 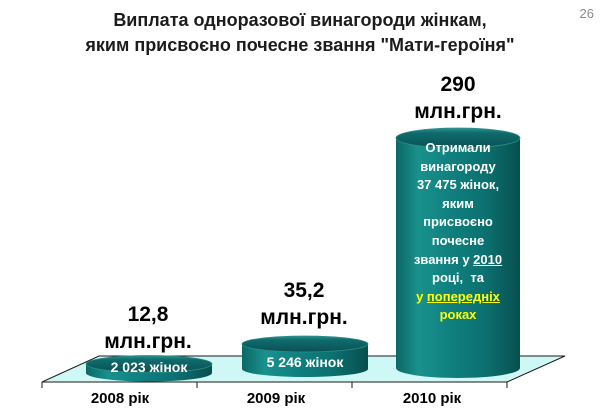 What do you see at coordinates (458, 203) in the screenshot?
I see `annotation-line: яким` at bounding box center [458, 203].